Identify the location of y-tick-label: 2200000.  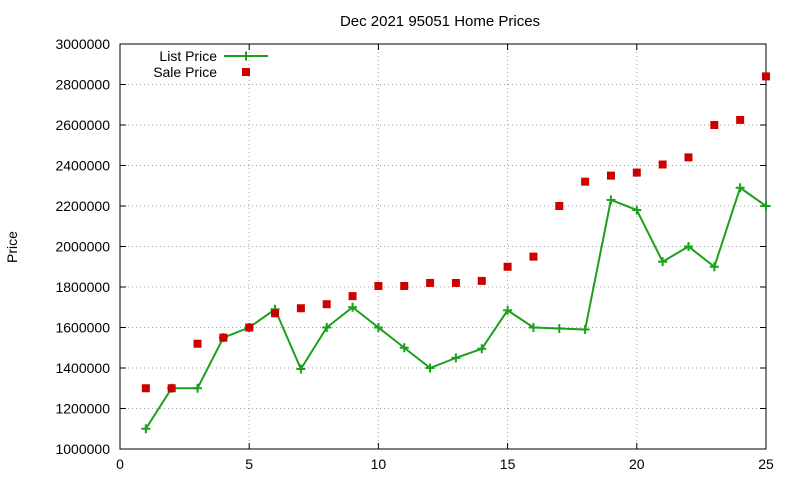
(82, 206).